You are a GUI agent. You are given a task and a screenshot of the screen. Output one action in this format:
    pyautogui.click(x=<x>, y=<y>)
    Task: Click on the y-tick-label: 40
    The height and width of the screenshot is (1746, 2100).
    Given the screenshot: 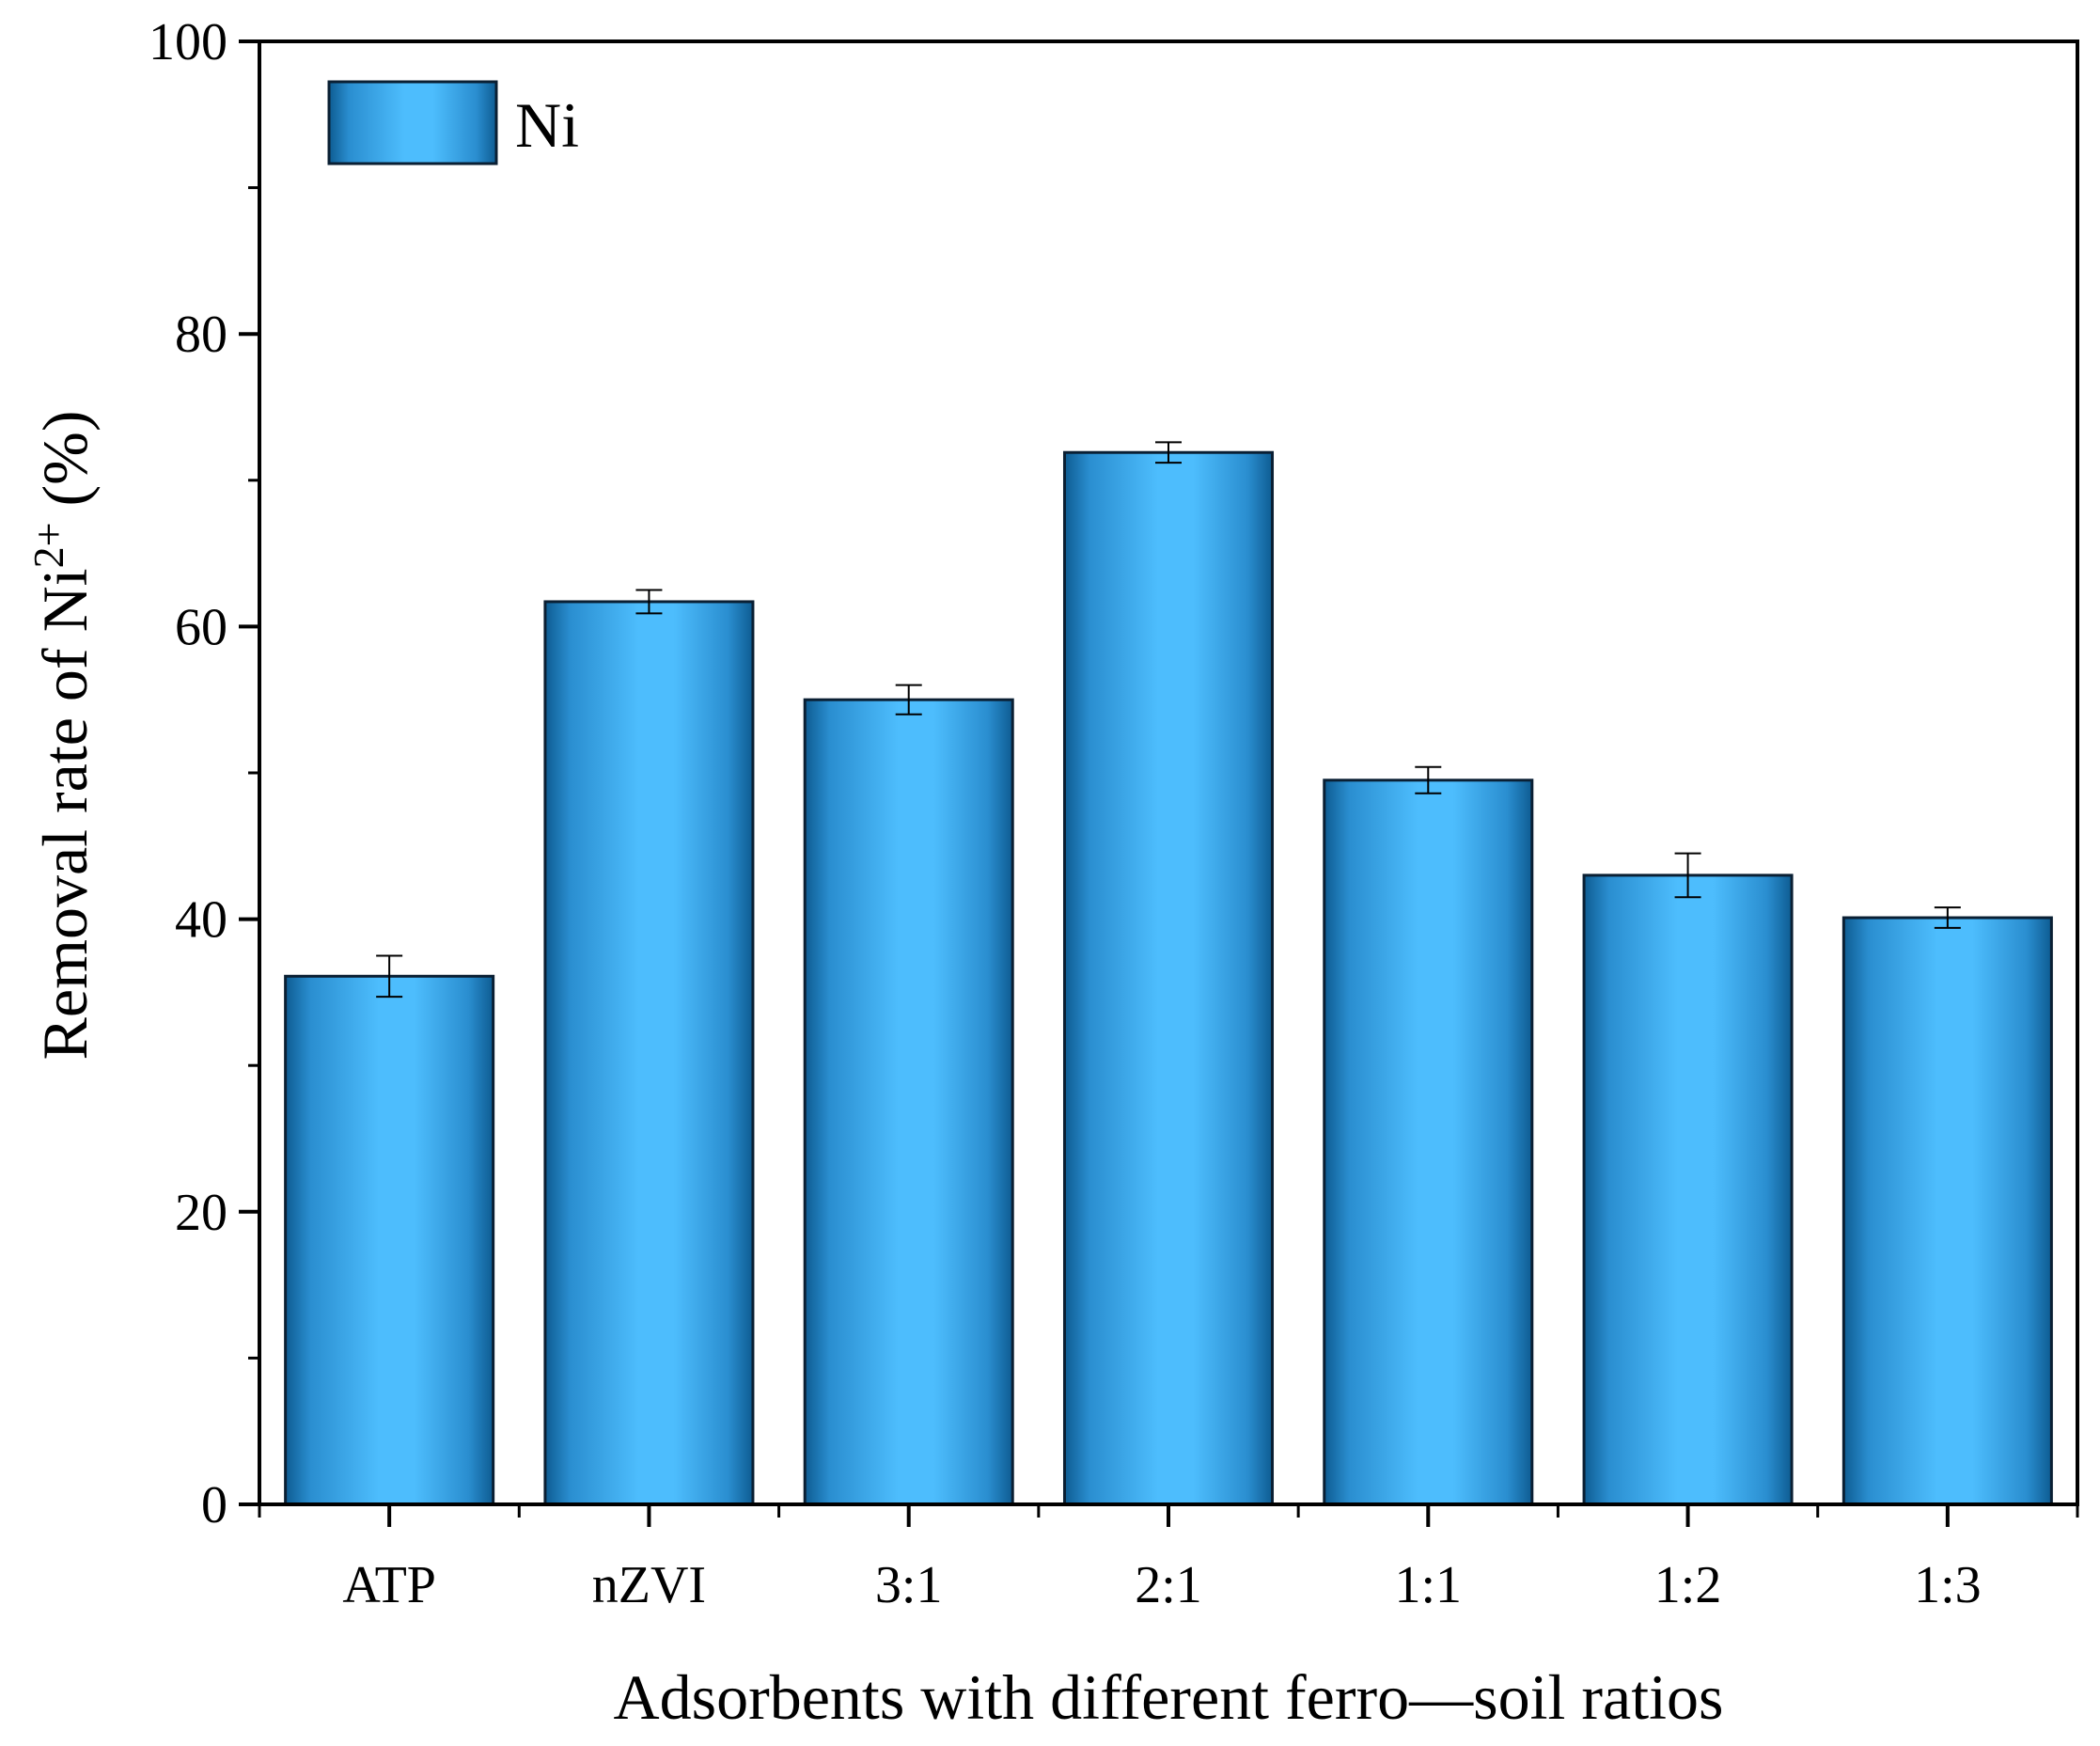 What is the action you would take?
    pyautogui.click(x=201, y=920)
    